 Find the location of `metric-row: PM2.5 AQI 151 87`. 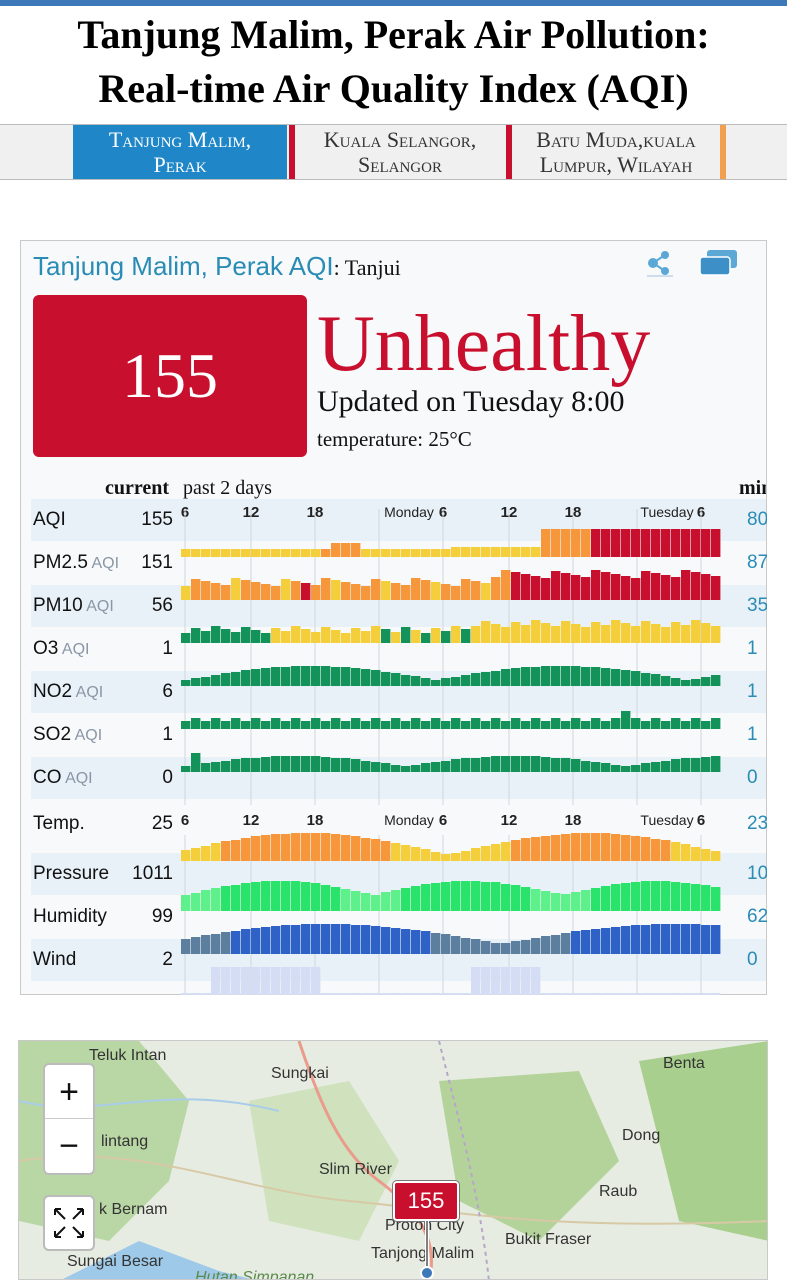

metric-row: PM2.5 AQI 151 87 is located at coordinates (399, 563).